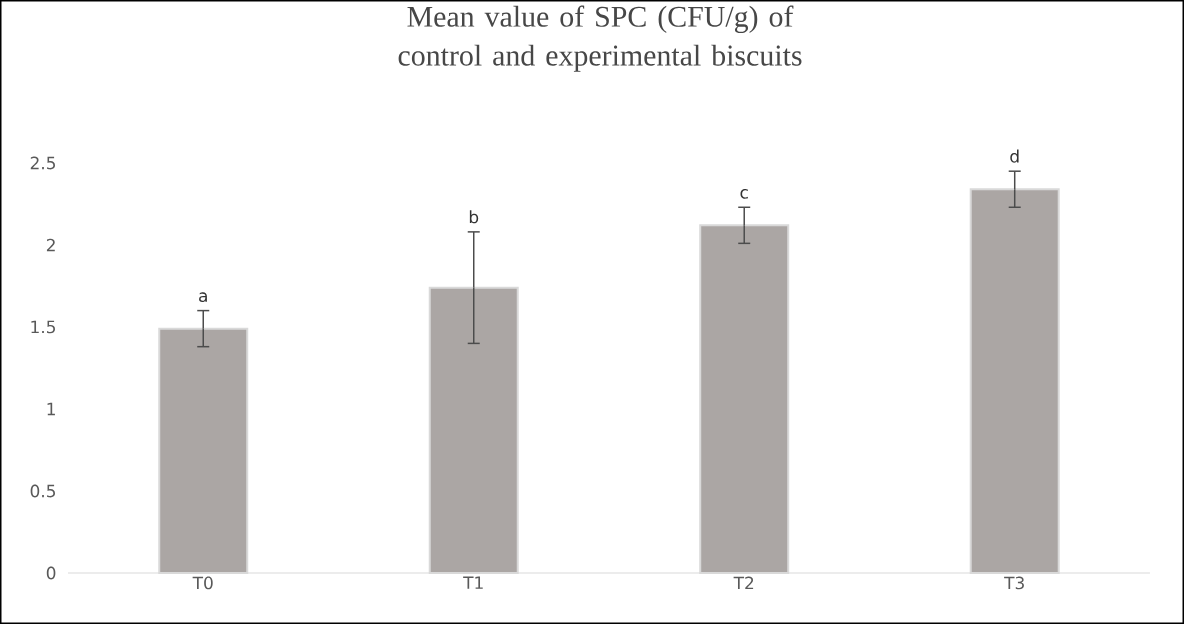 The image size is (1184, 624). Describe the element at coordinates (600, 38) in the screenshot. I see `chart-title: Mean value of SPC (CFU/g) of control and experimental biscuits` at that location.